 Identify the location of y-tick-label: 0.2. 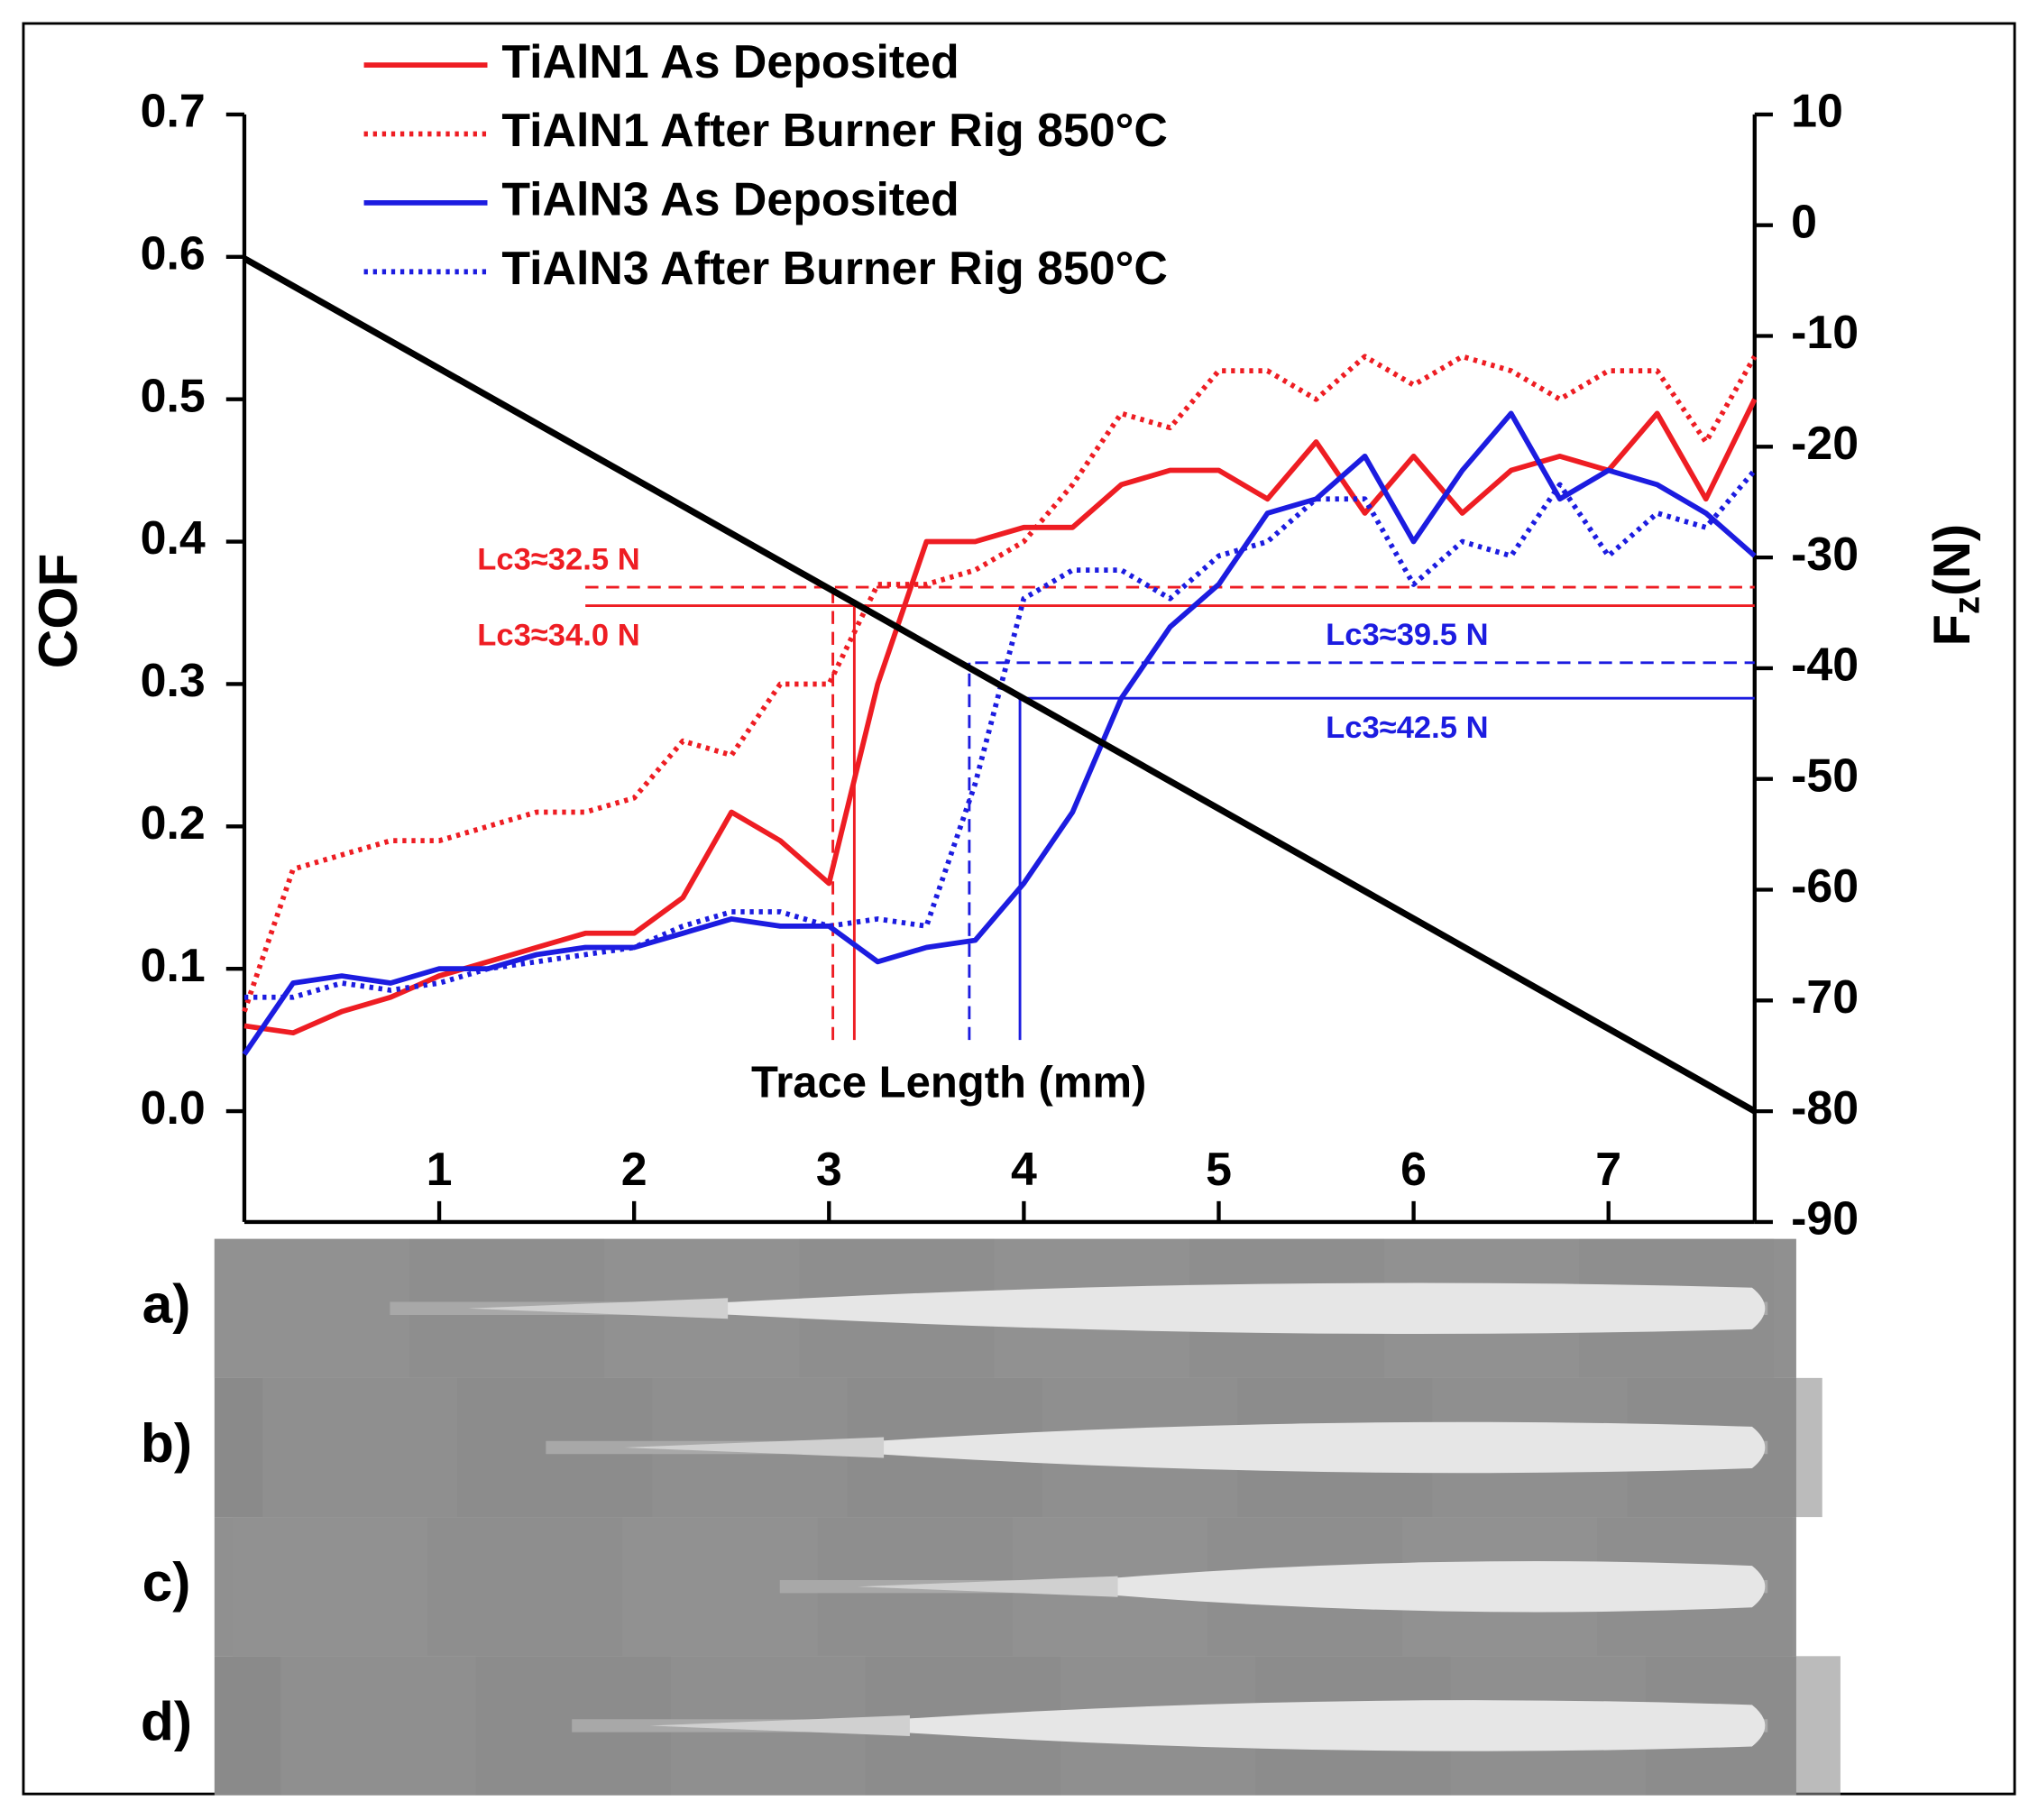
(174, 823).